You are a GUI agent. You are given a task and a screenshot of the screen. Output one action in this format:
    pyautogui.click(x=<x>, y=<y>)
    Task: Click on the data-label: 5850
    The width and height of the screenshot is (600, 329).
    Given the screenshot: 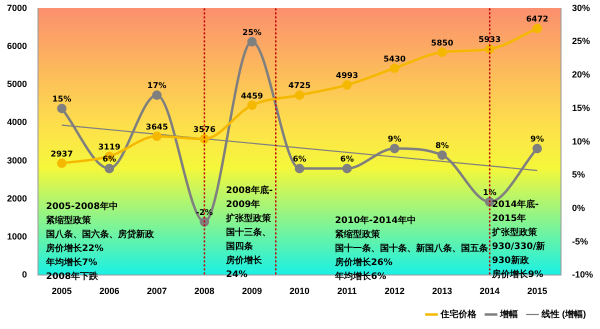 What is the action you would take?
    pyautogui.click(x=442, y=43)
    